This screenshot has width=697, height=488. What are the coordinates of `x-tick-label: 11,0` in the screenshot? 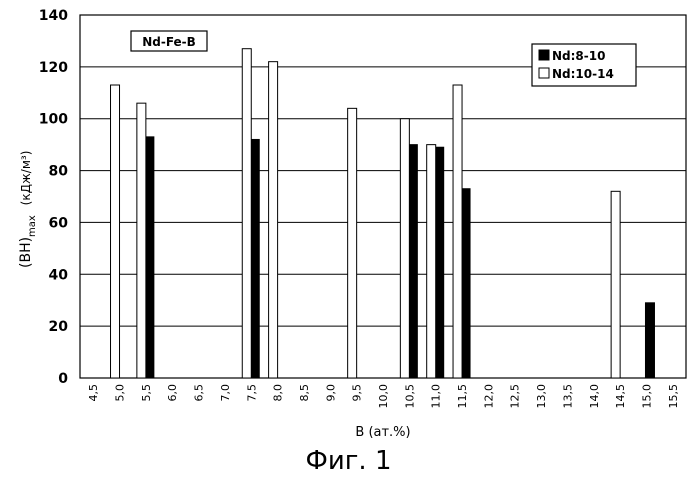 It's located at (436, 396).